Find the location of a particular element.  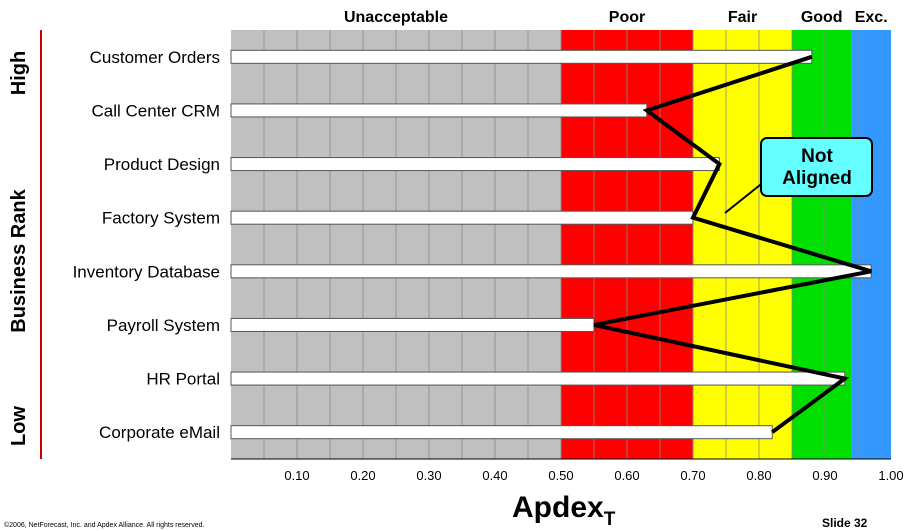

zone-label: Unacceptable is located at coordinates (396, 17).